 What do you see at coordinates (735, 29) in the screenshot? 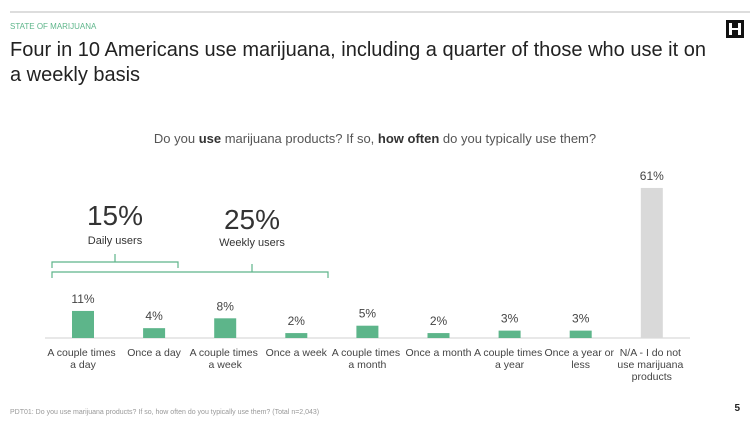
I see `logo` at bounding box center [735, 29].